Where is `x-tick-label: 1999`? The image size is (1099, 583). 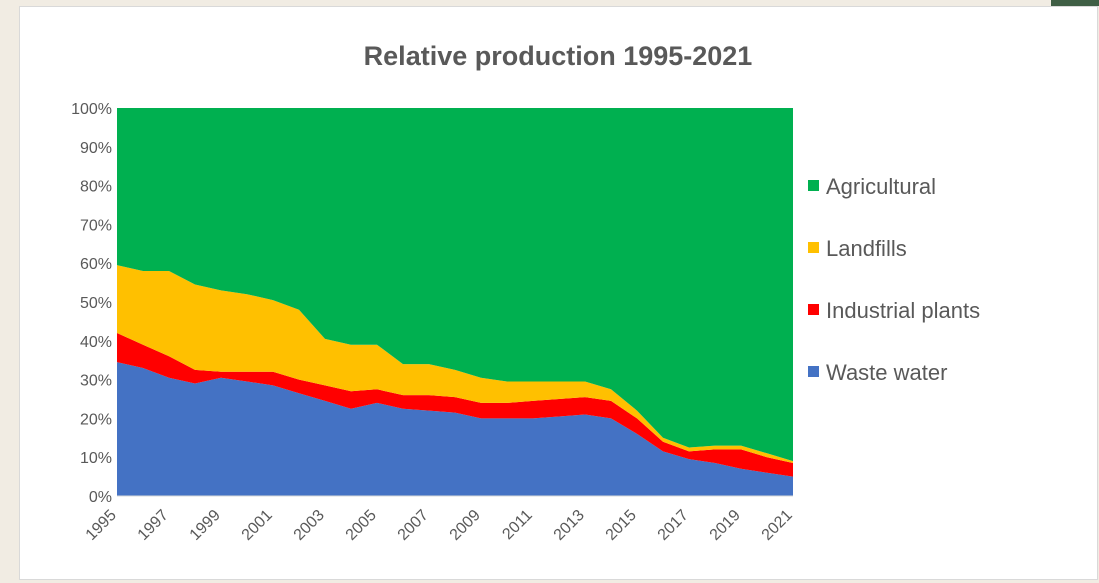
x-tick-label: 1999 is located at coordinates (205, 525).